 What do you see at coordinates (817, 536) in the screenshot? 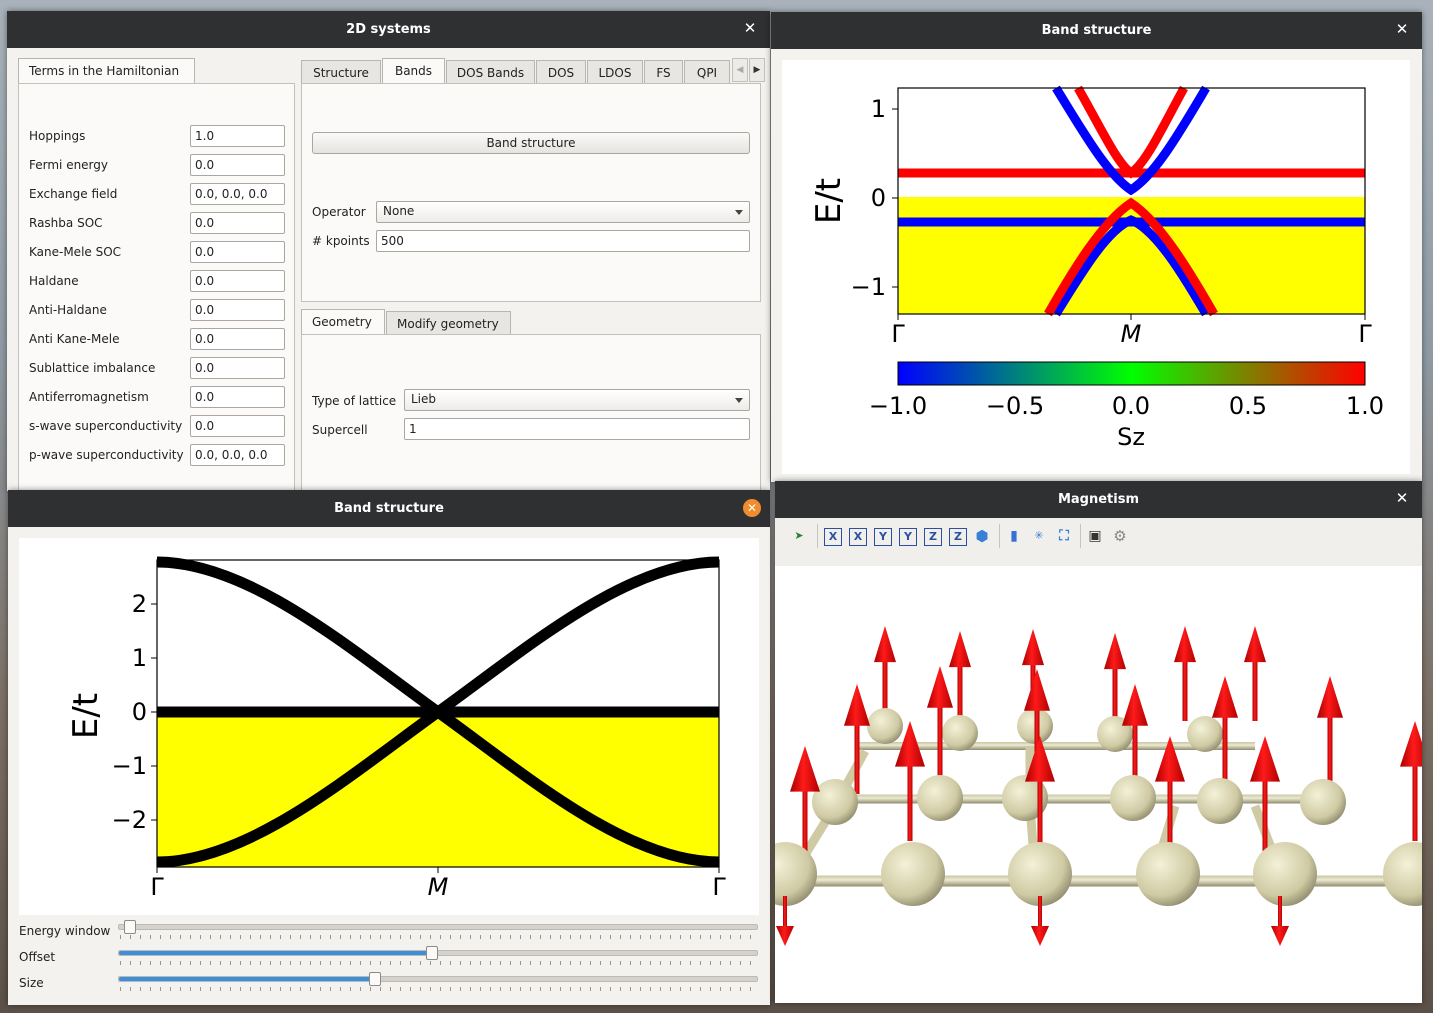
I see `toolbar-separator` at bounding box center [817, 536].